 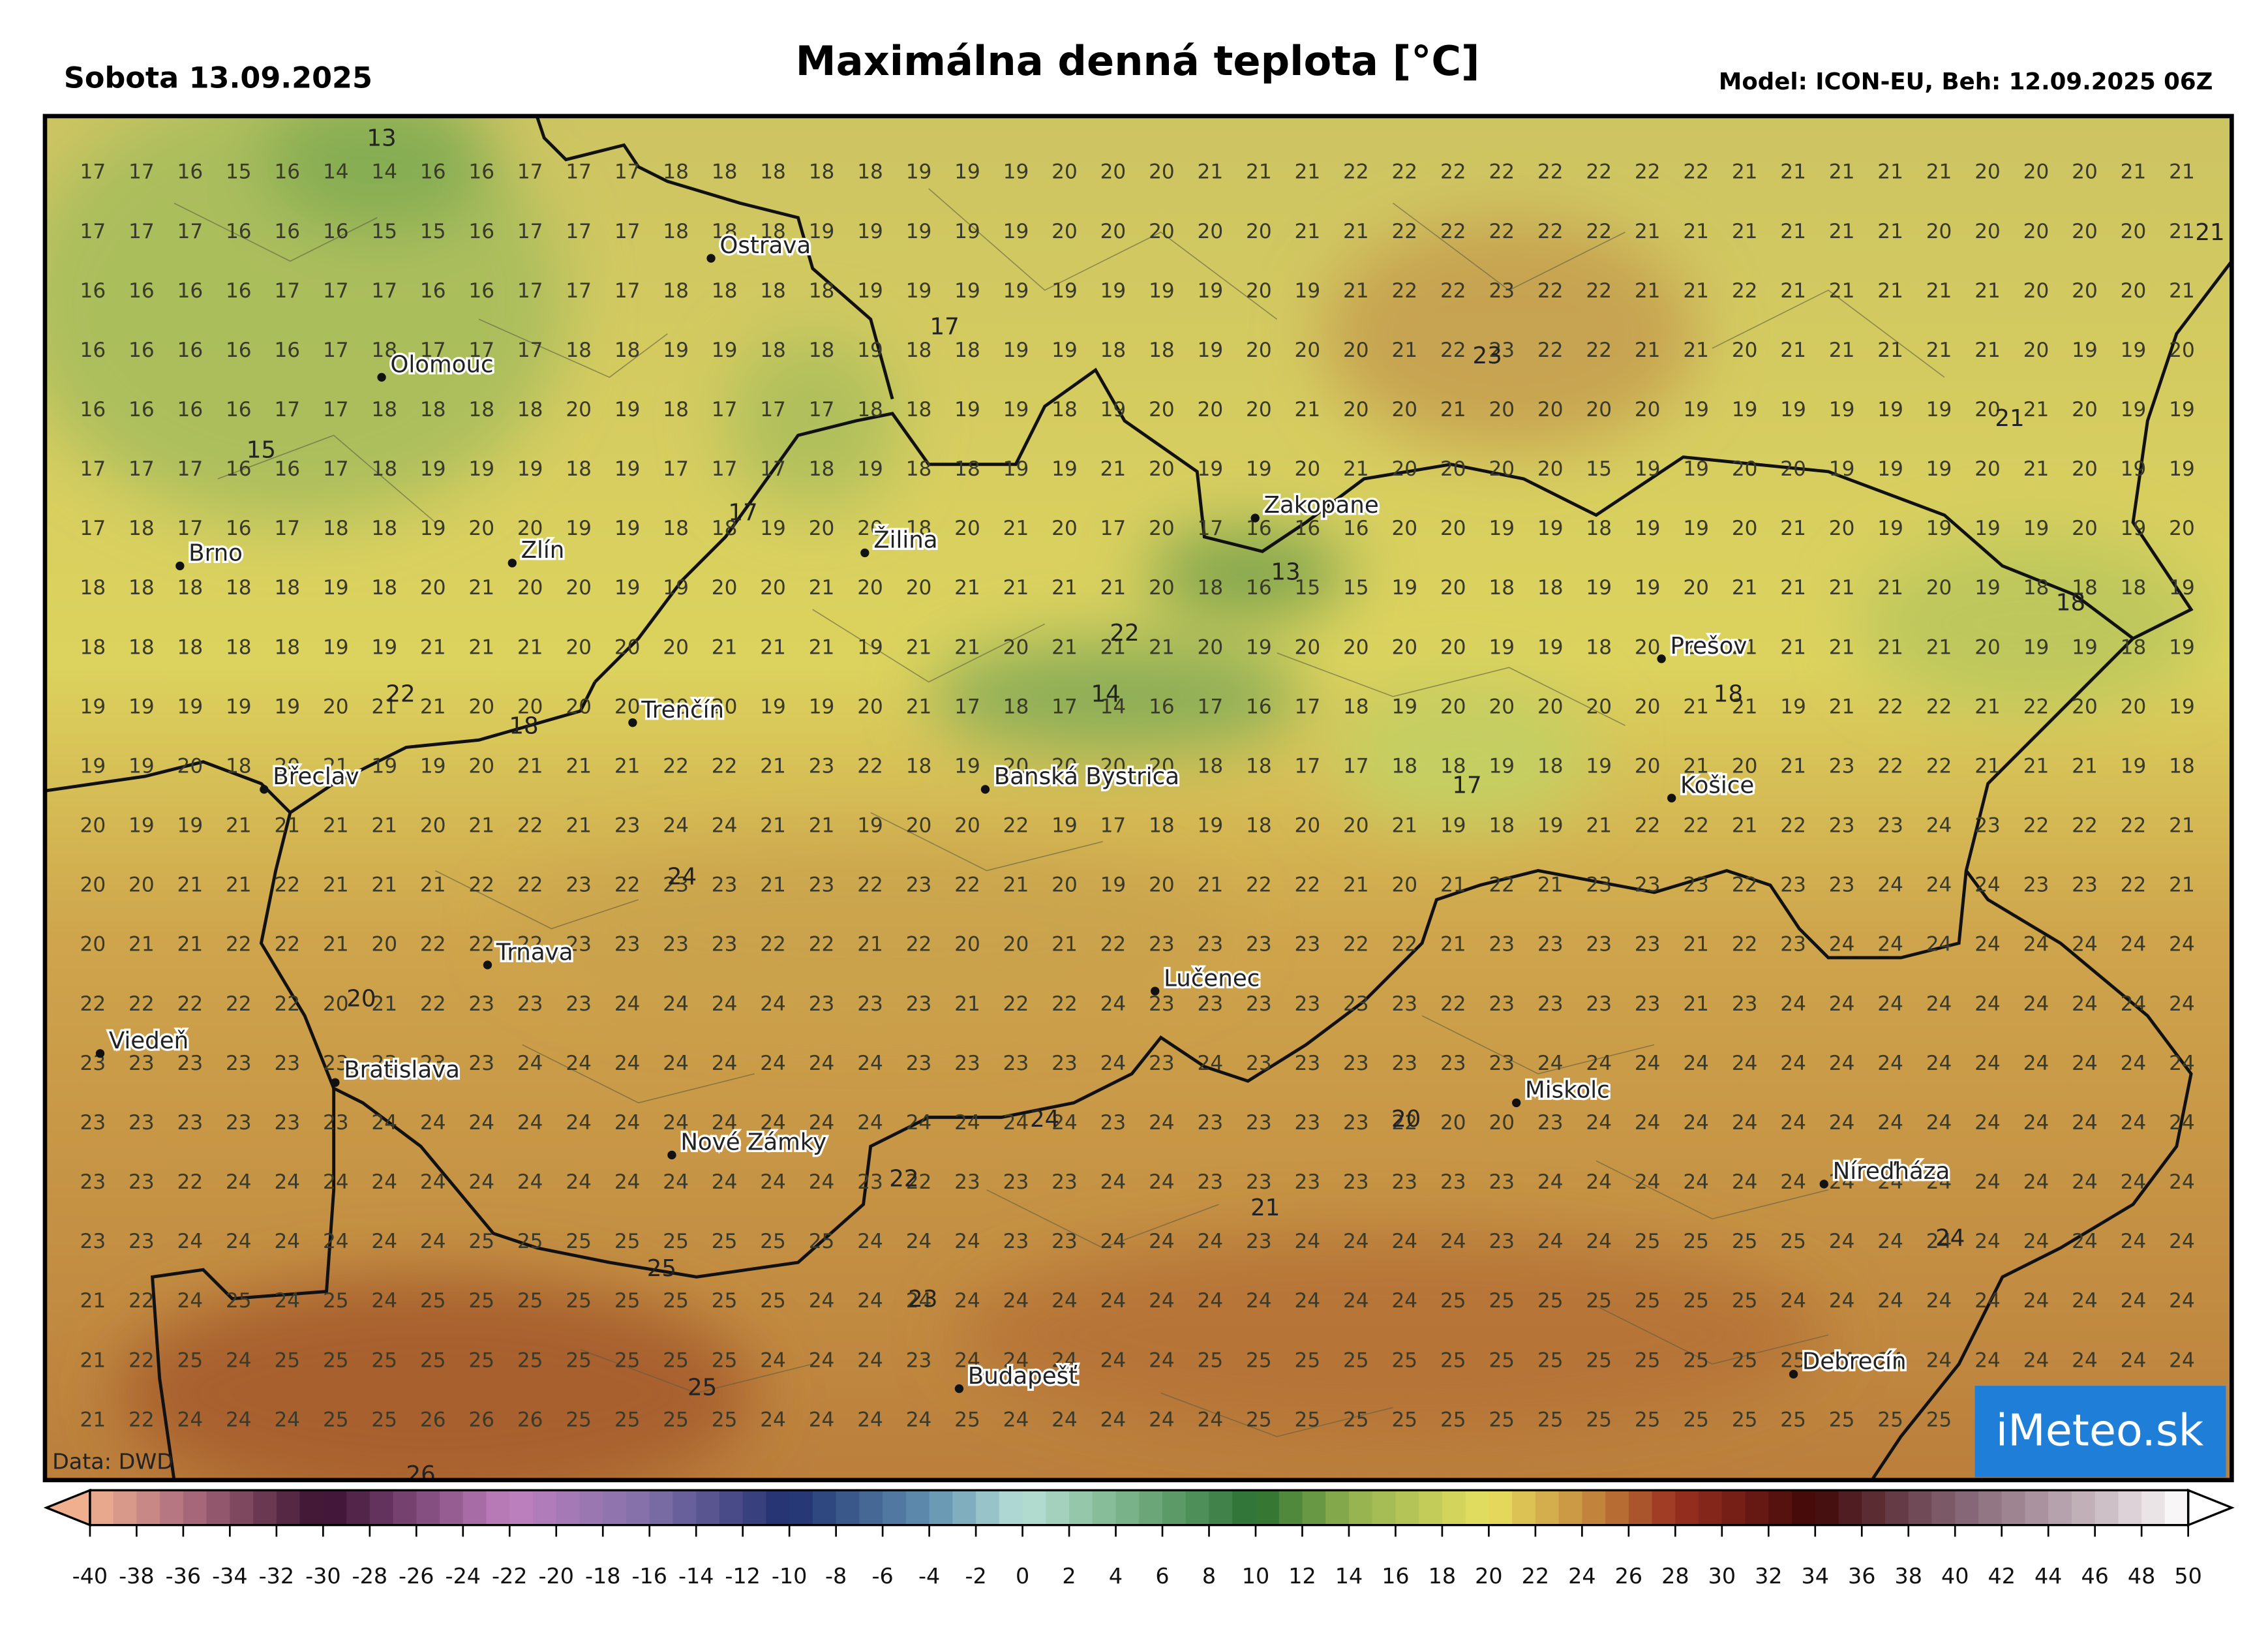 I want to click on city-name: Košice, so click(x=1717, y=785).